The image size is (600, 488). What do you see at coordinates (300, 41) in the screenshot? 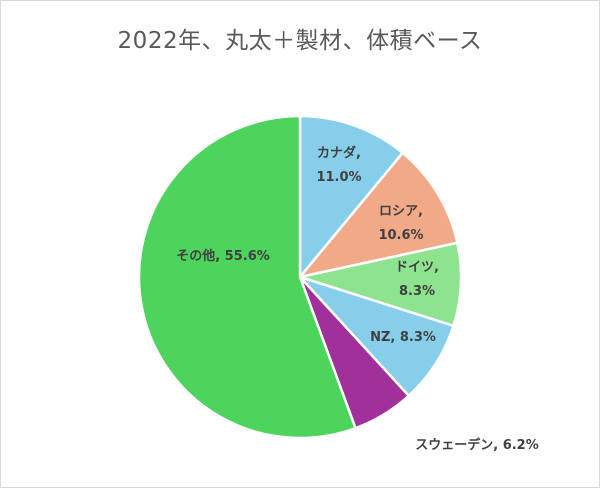
I see `chart-title: 2022年、丸太＋製材、体積ベース` at bounding box center [300, 41].